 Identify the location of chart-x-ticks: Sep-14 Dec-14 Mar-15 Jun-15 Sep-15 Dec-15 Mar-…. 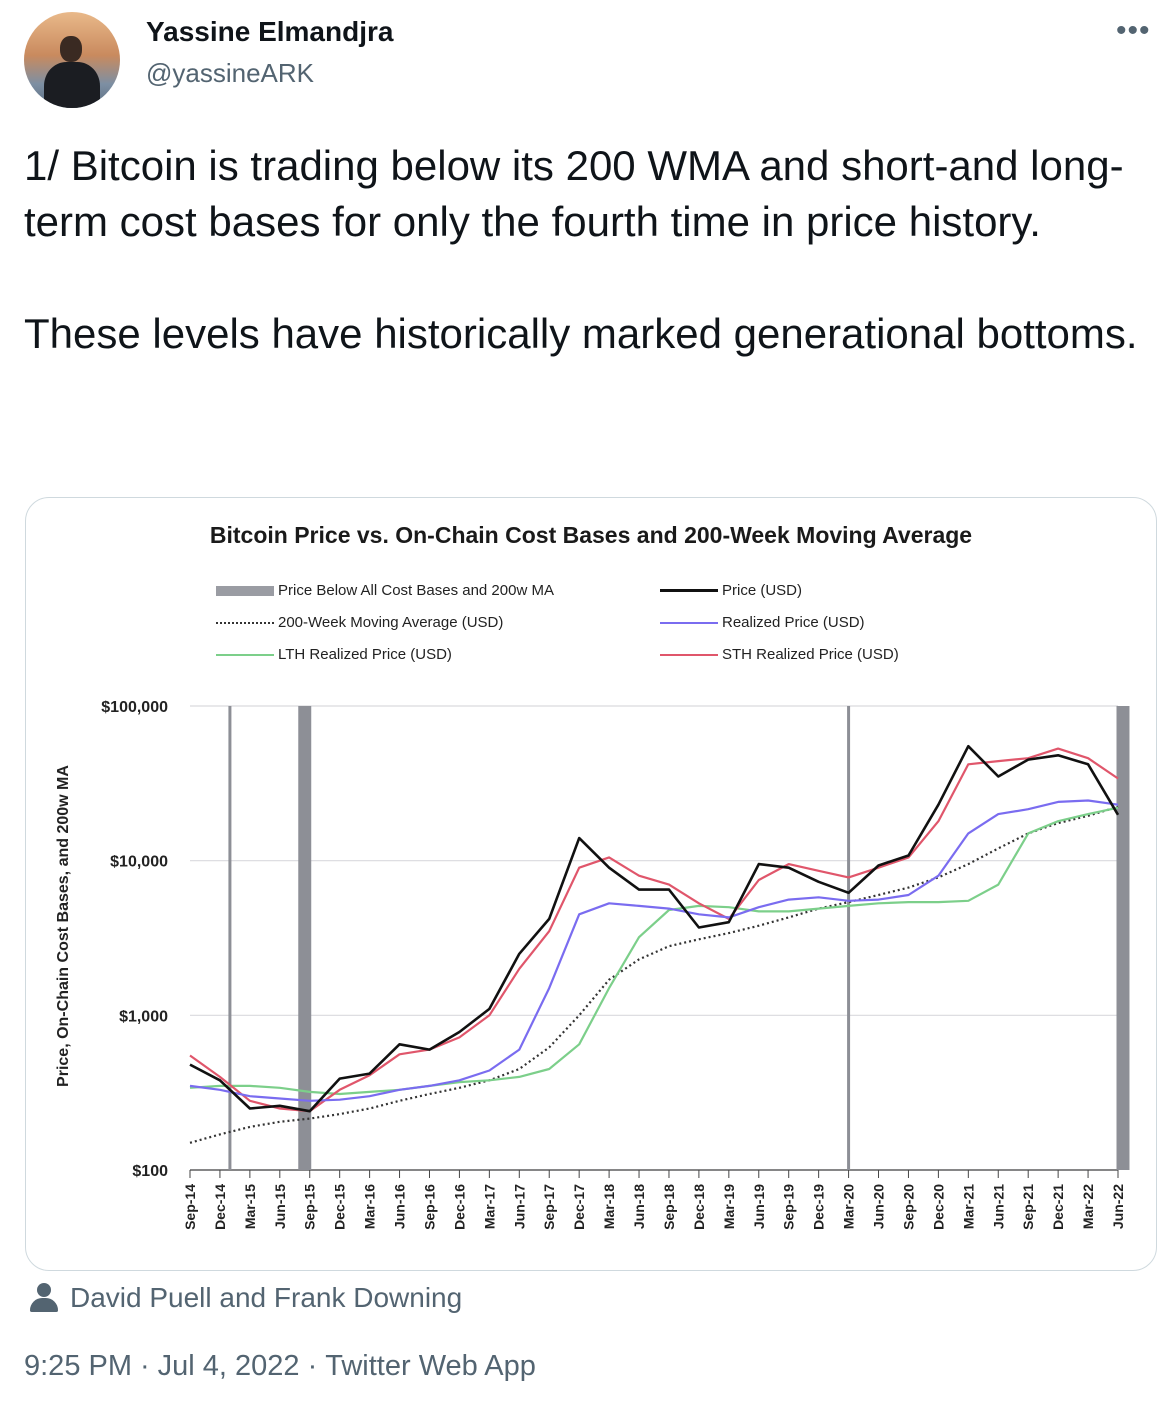
(654, 1200).